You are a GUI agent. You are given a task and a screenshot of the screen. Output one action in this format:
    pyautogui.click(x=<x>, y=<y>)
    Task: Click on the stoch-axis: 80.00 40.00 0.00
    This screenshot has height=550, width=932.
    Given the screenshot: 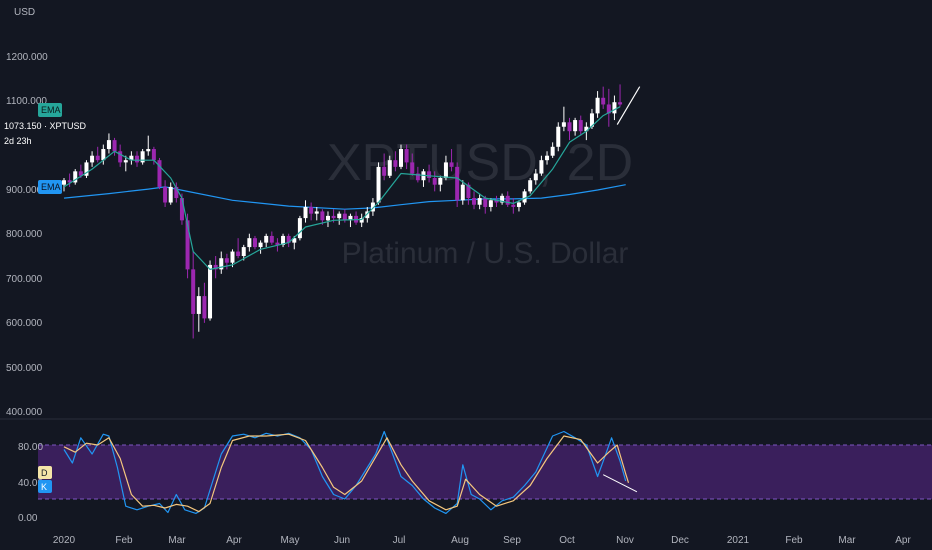 What is the action you would take?
    pyautogui.click(x=30, y=483)
    